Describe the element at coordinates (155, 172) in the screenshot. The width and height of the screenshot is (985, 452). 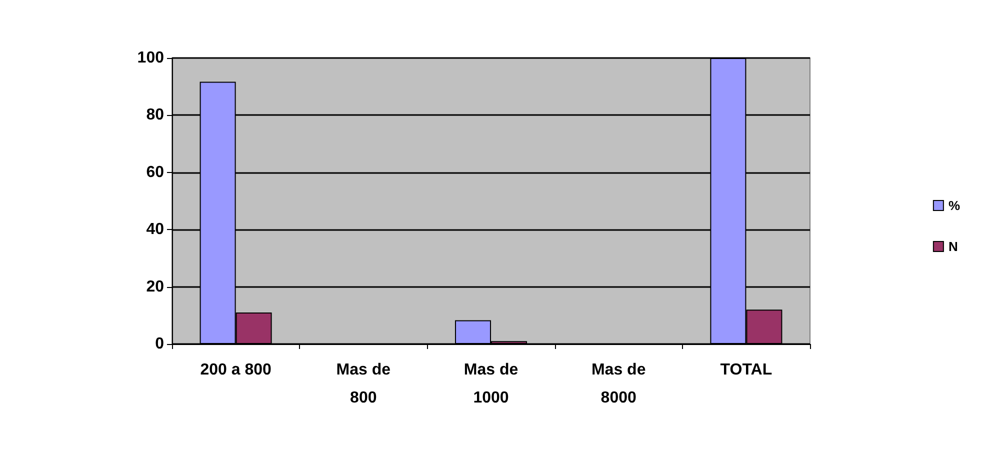
I see `y-tick-label: 60` at that location.